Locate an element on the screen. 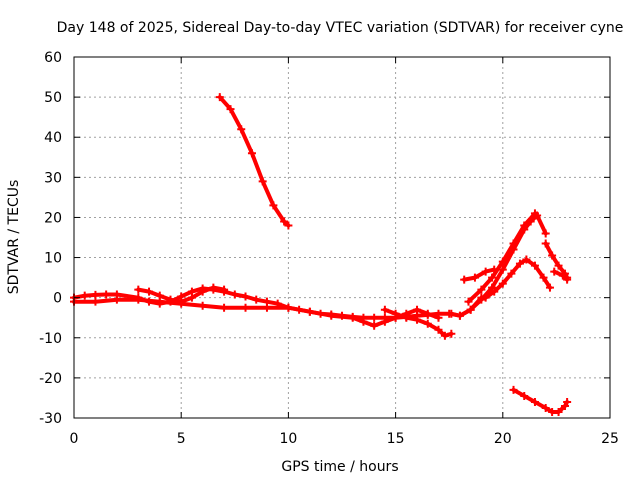  y-tick-label: 50 is located at coordinates (53, 98).